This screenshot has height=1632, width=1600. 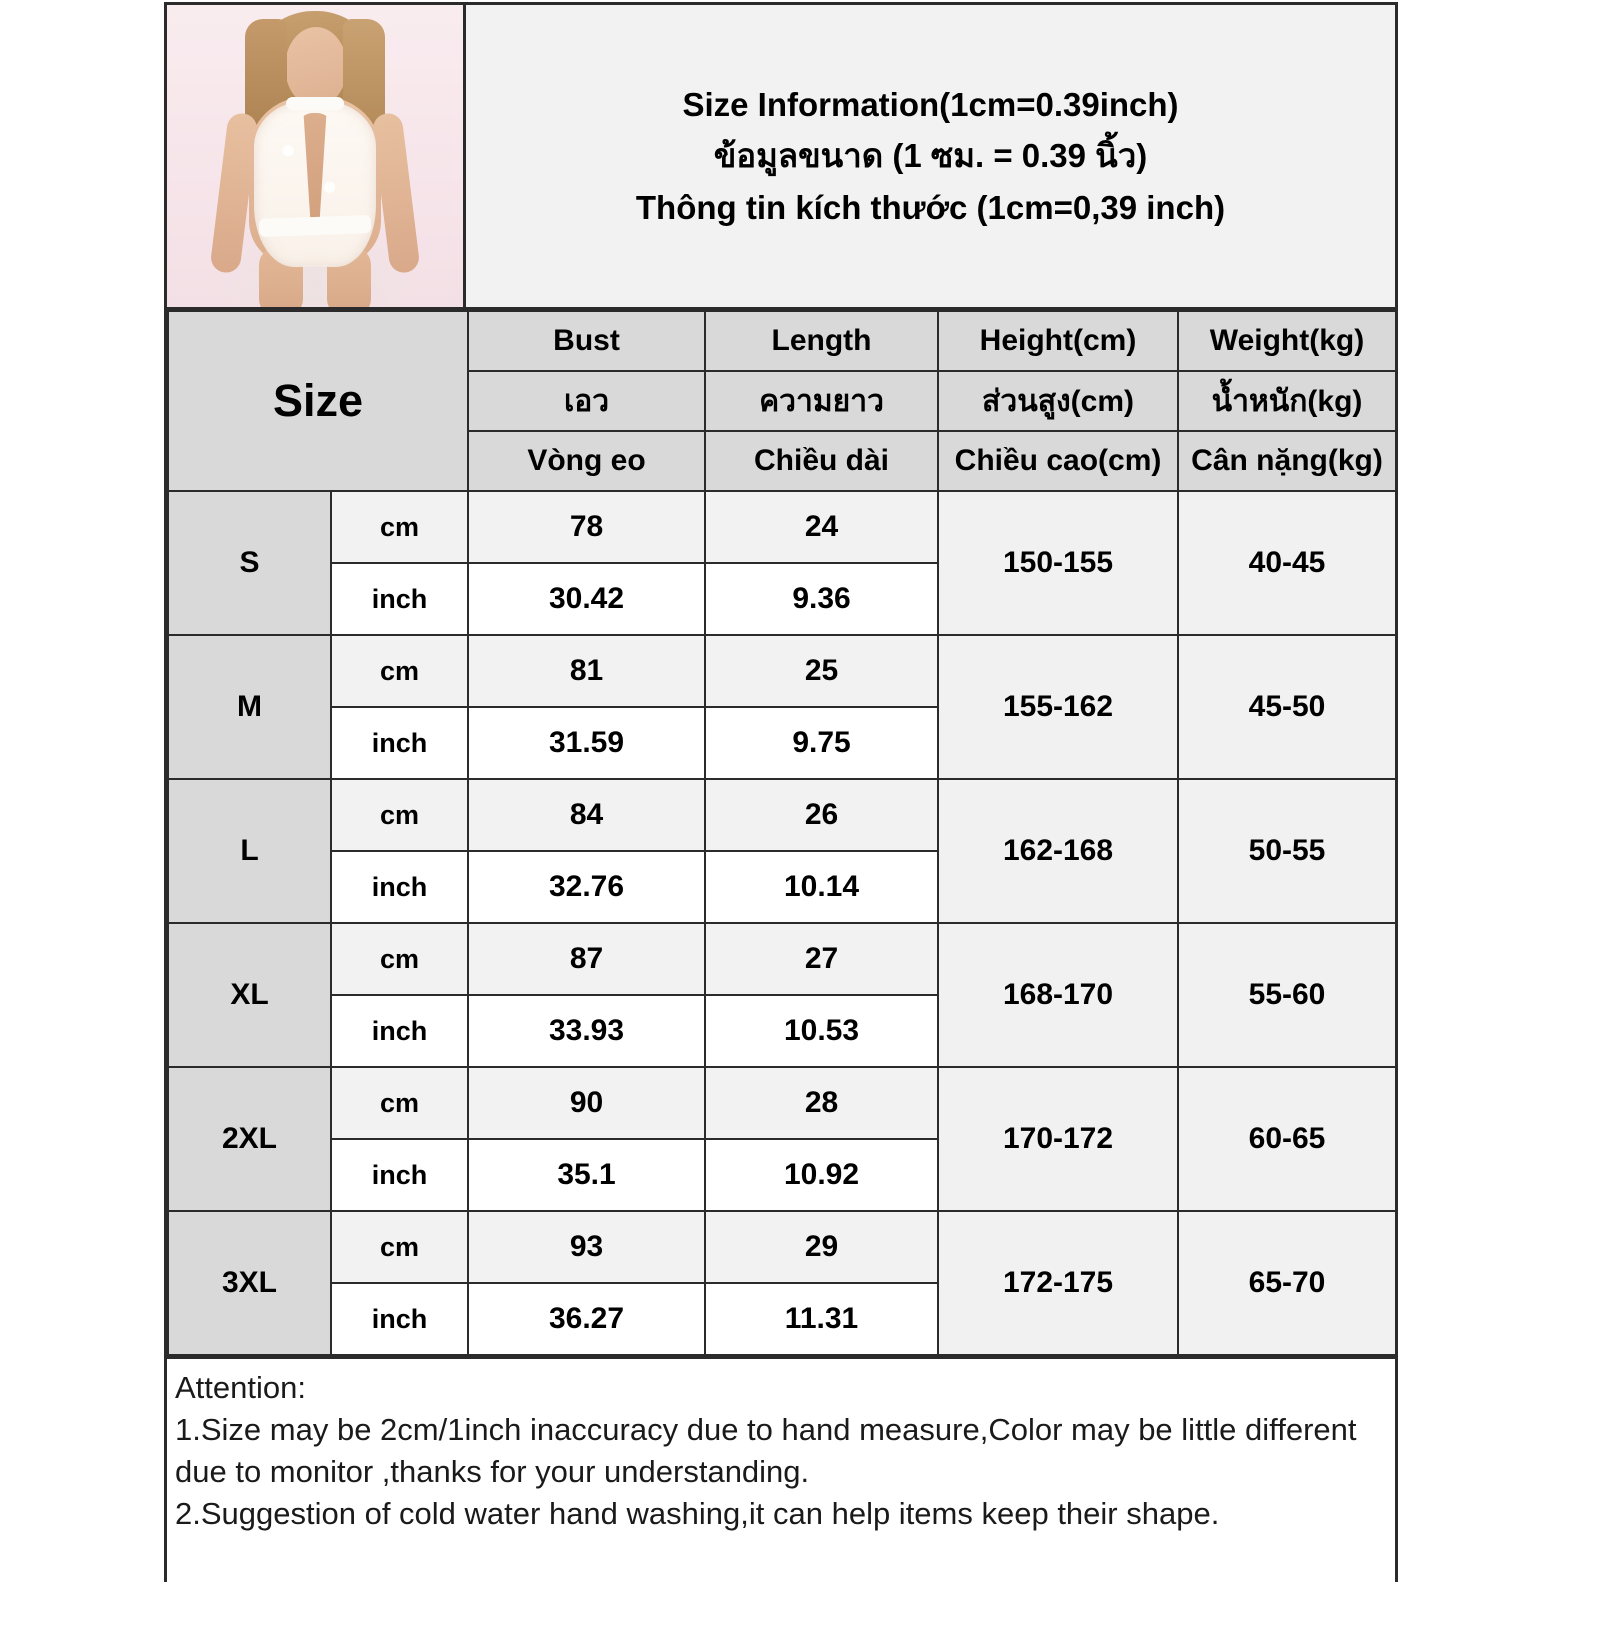 What do you see at coordinates (587, 743) in the screenshot?
I see `bust-inch: 31.59` at bounding box center [587, 743].